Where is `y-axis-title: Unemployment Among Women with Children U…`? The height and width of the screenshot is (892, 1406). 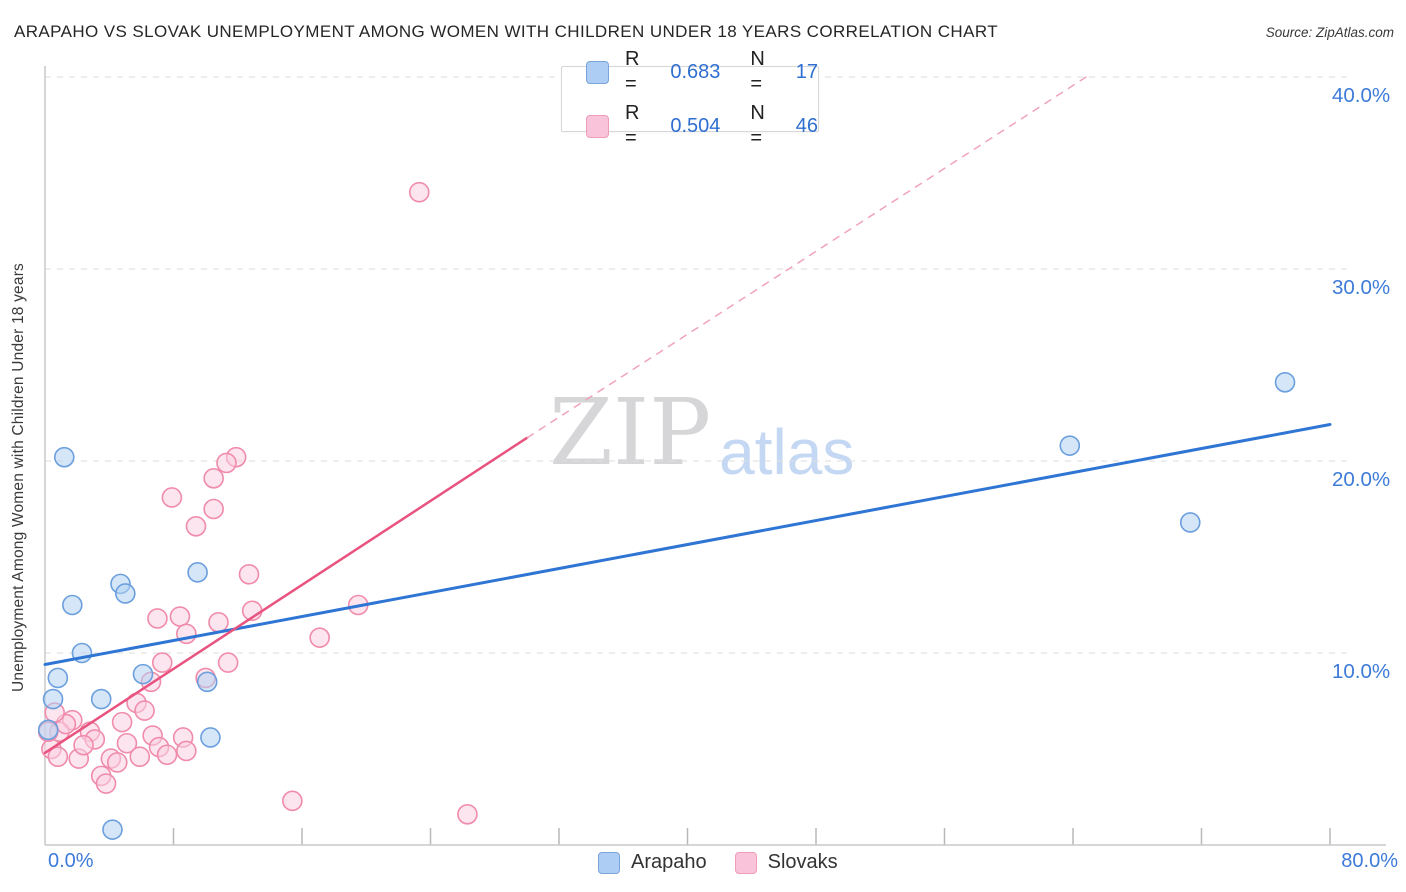
y-axis-title: Unemployment Among Women with Children U… is located at coordinates (18, 477).